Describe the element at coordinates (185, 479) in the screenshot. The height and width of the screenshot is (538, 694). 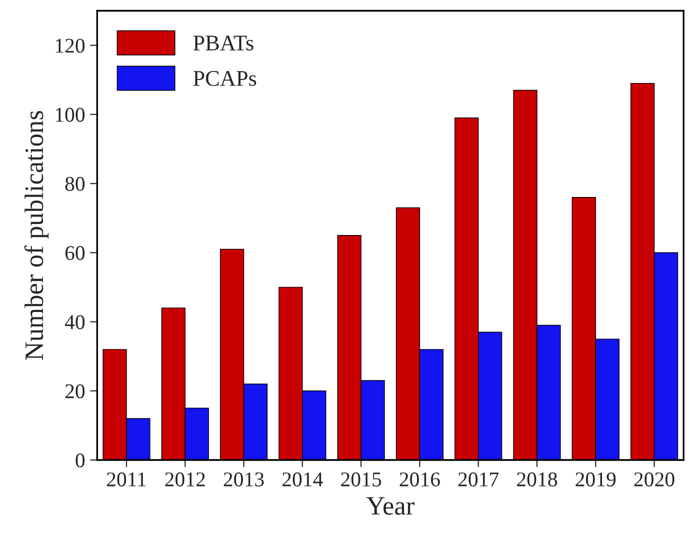
I see `x-tick-label: 2012` at that location.